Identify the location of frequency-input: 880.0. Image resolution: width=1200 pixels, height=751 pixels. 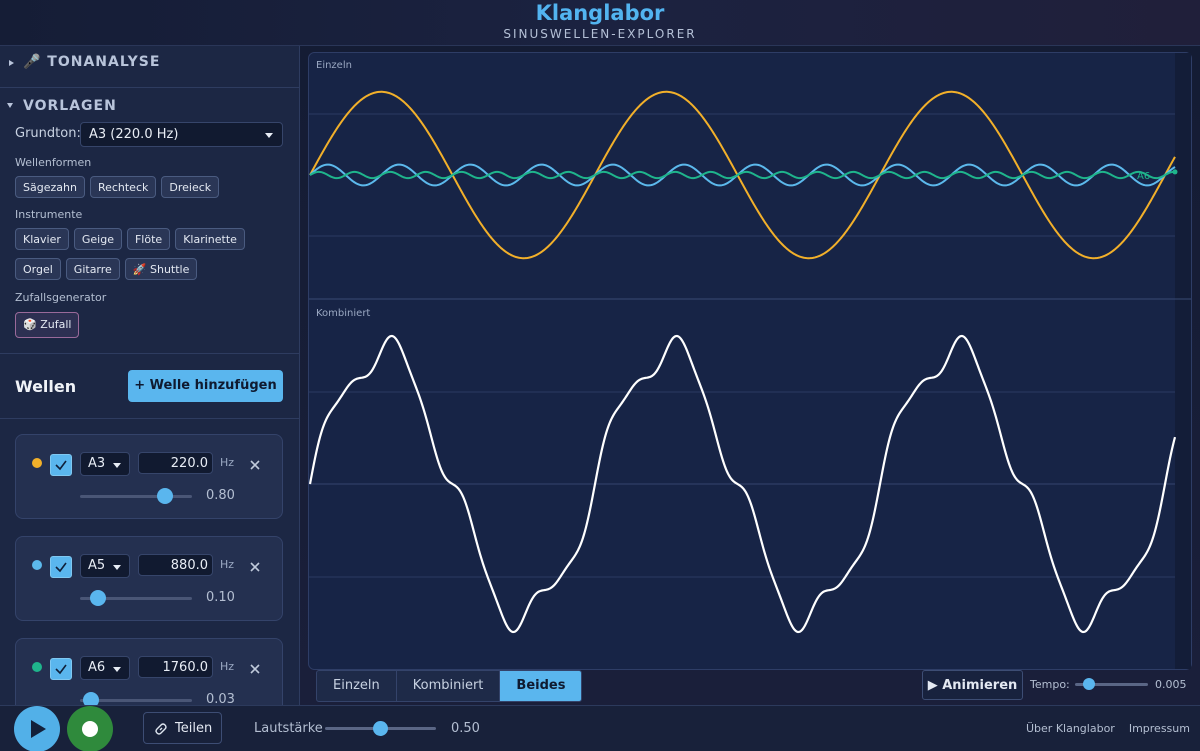
(175, 565).